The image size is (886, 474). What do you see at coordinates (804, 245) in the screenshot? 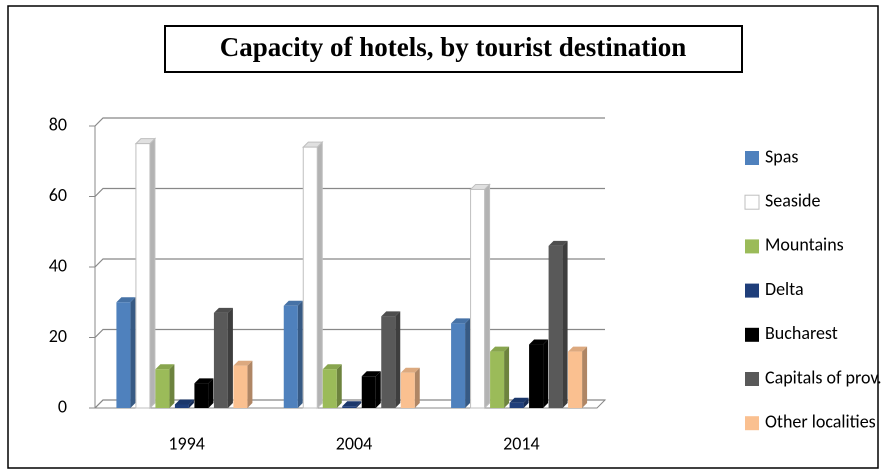
I see `legend-label: Mountains` at bounding box center [804, 245].